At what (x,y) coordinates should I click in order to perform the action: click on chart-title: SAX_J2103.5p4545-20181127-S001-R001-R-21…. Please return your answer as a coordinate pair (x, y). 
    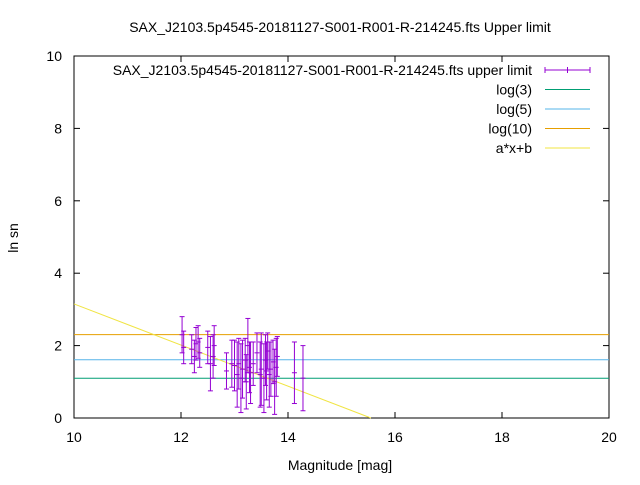
    Looking at the image, I should click on (340, 27).